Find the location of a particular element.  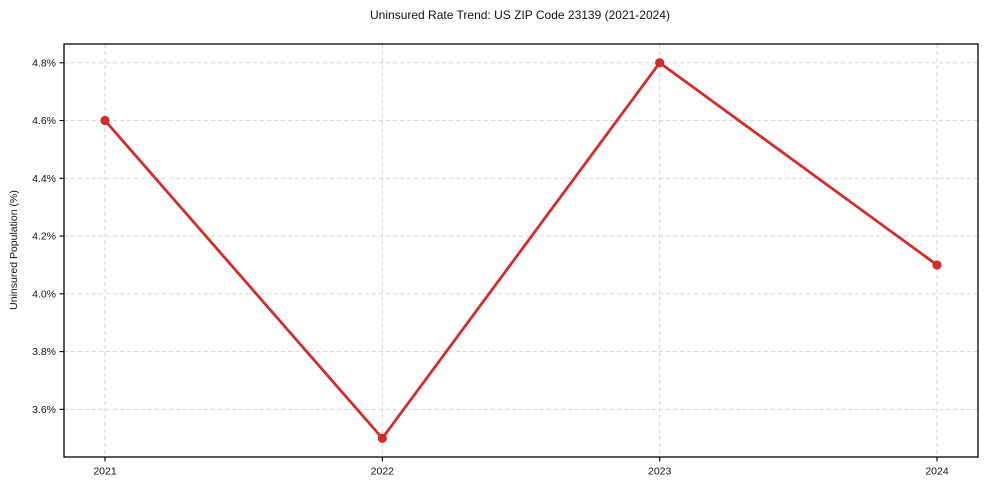

y-tick-label: 4.8% is located at coordinates (44, 63).